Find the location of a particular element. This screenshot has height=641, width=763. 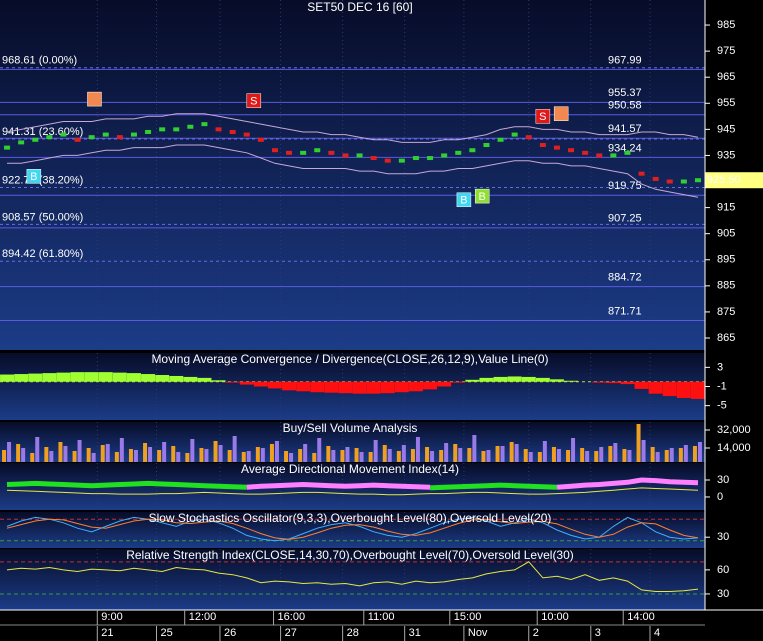

x-tick-label: 3 is located at coordinates (598, 633).